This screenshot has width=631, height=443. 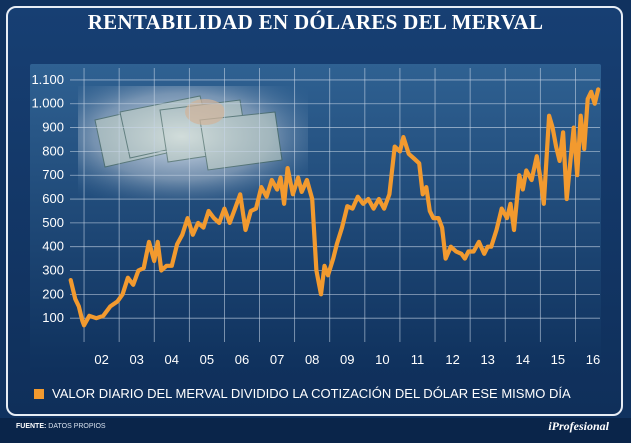 I want to click on x-tick-label: 10, so click(x=382, y=359).